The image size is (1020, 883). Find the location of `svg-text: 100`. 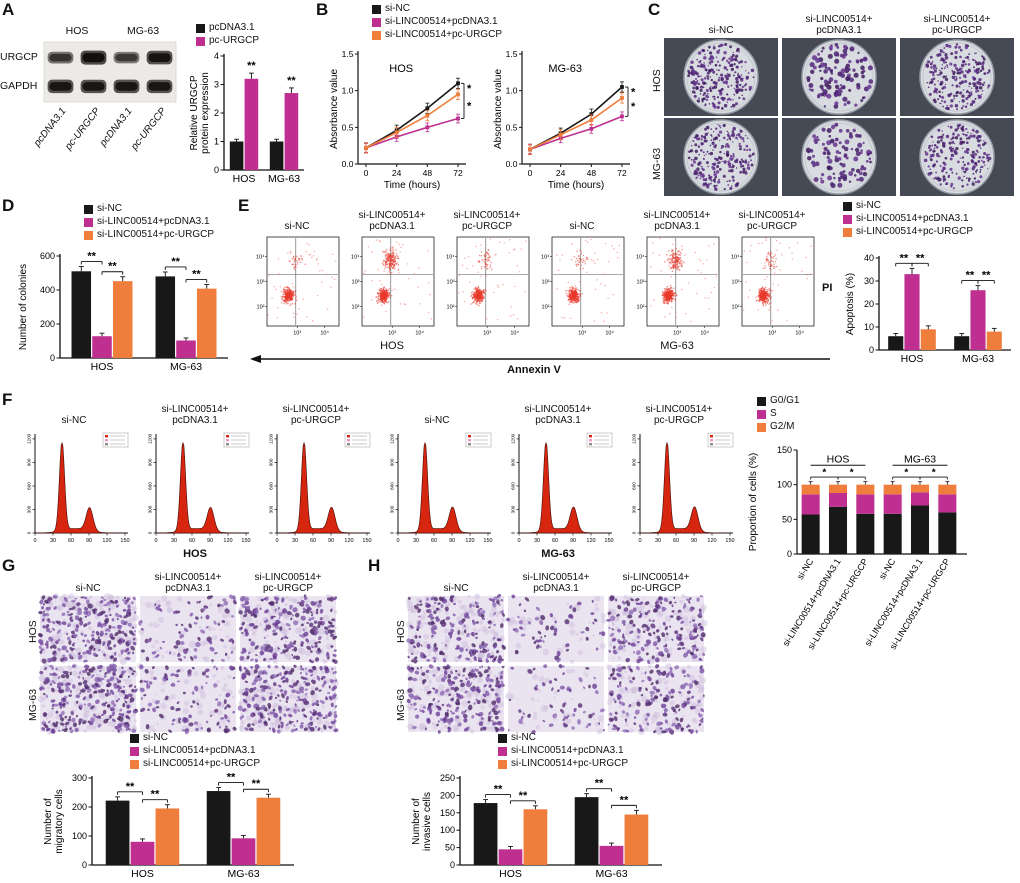

svg-text: 100 is located at coordinates (784, 485).